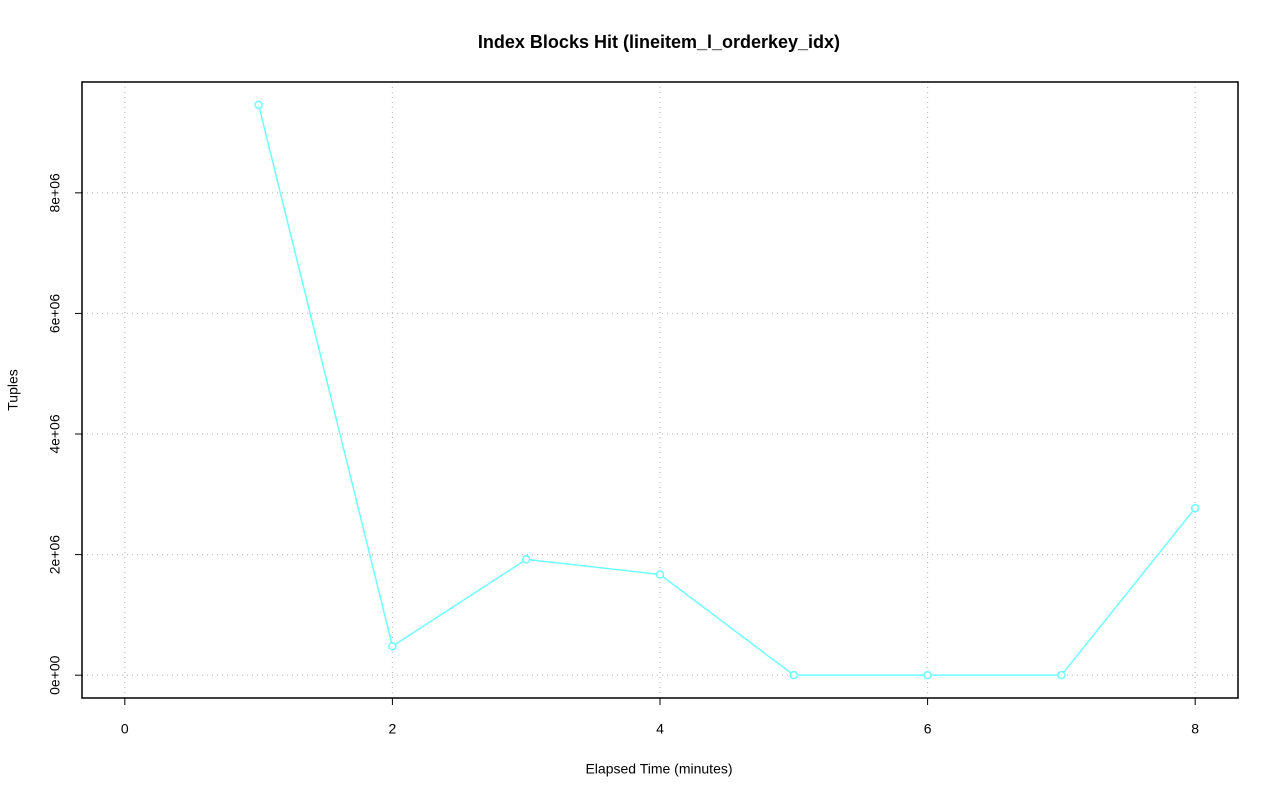  I want to click on y-tick-label: 2e+06, so click(55, 555).